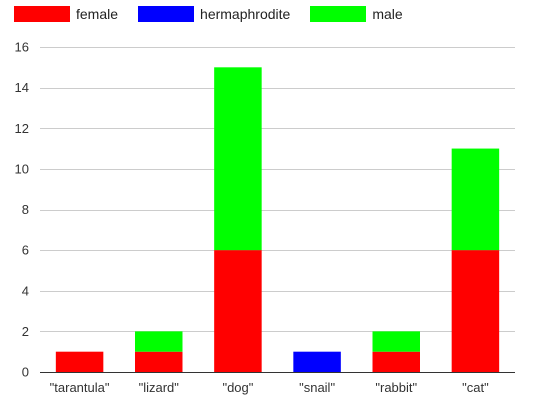  What do you see at coordinates (237, 387) in the screenshot?
I see `x-tick-label: "dog"` at bounding box center [237, 387].